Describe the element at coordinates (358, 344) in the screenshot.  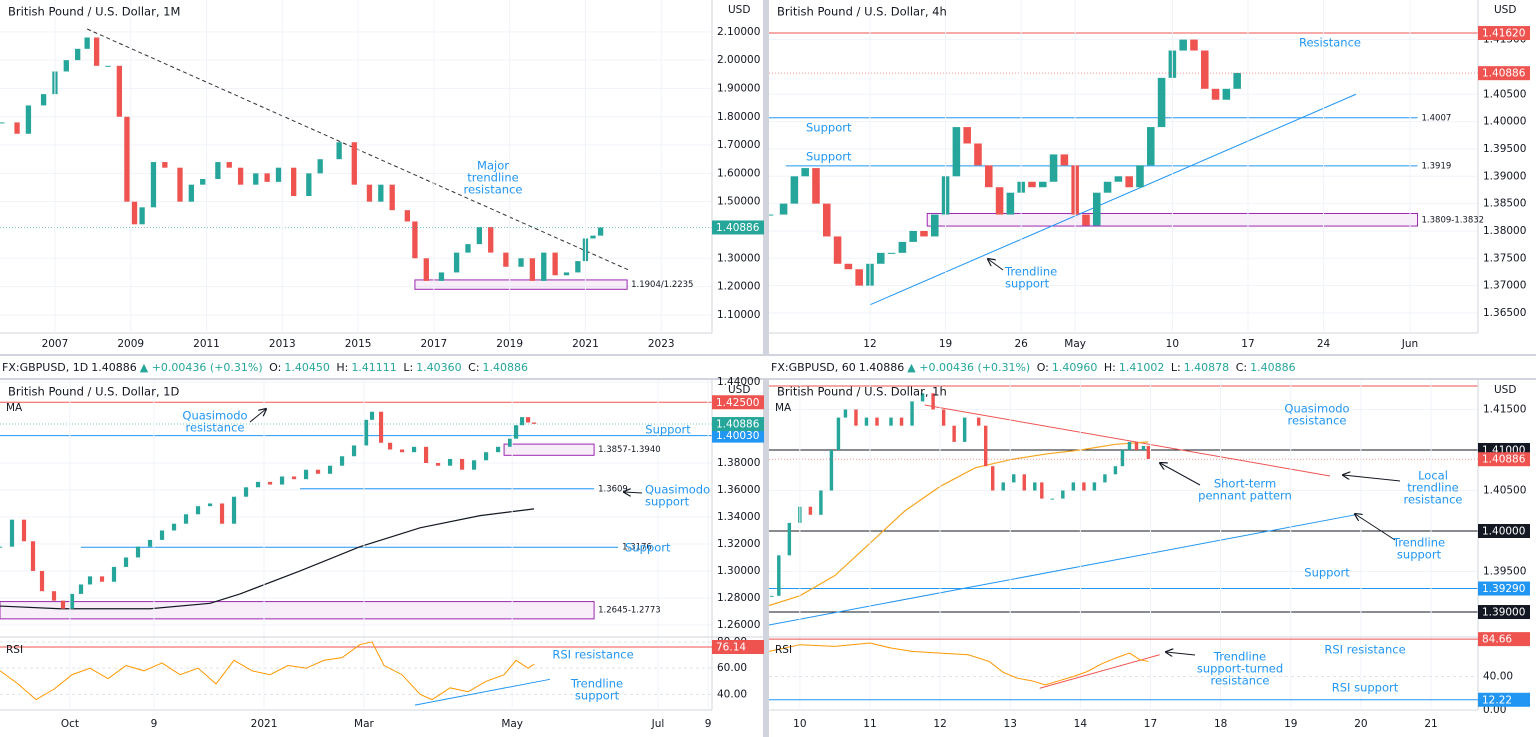
I see `x-tick-label: 2015` at that location.